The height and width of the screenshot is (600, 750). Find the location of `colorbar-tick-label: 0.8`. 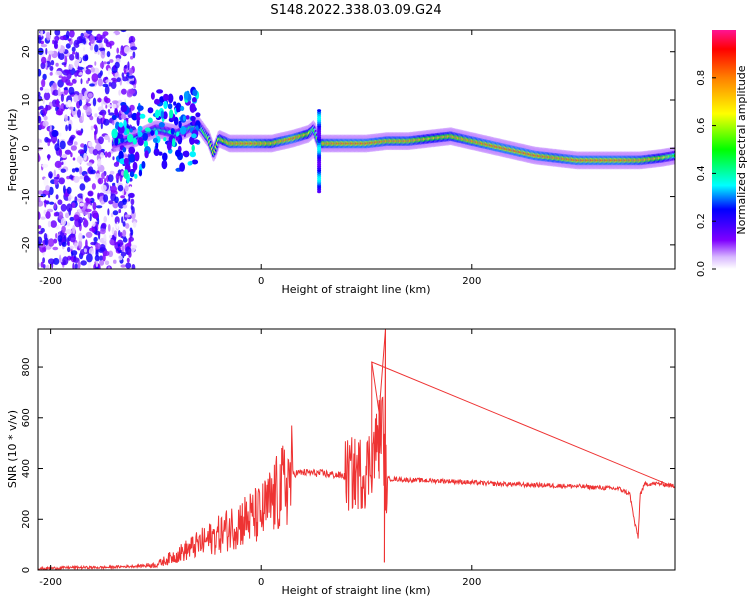

colorbar-tick-label: 0.8 is located at coordinates (701, 78).